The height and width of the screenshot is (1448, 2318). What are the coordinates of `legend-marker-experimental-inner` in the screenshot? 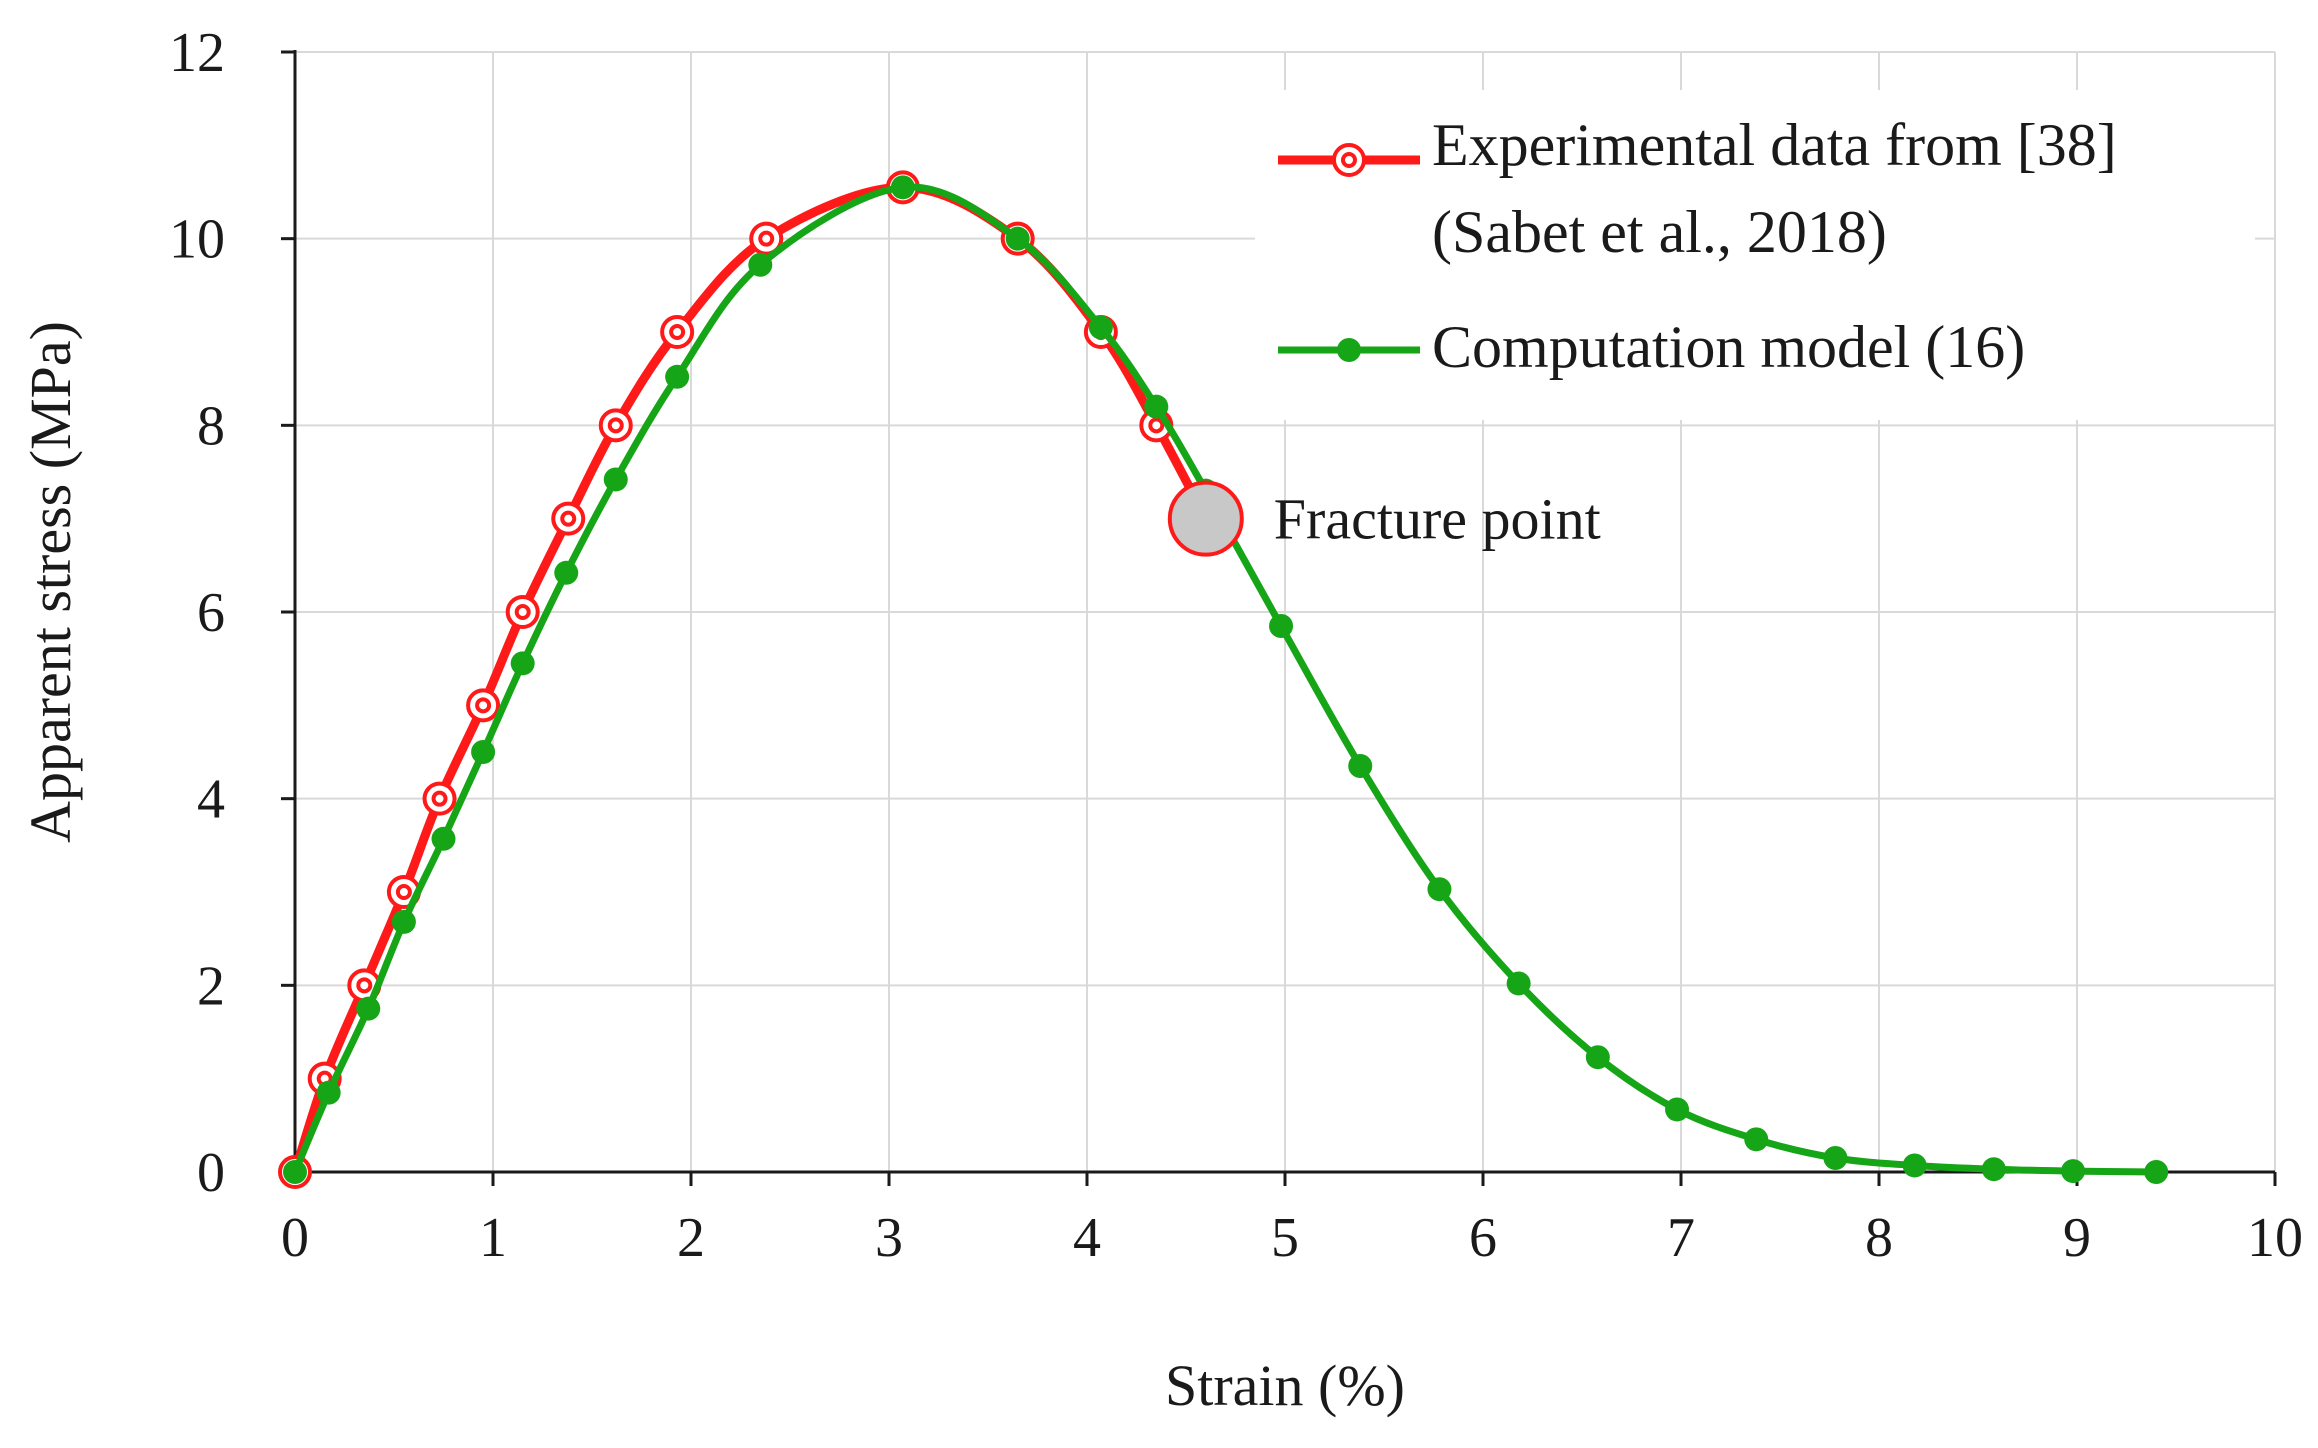 It's located at (1349, 160).